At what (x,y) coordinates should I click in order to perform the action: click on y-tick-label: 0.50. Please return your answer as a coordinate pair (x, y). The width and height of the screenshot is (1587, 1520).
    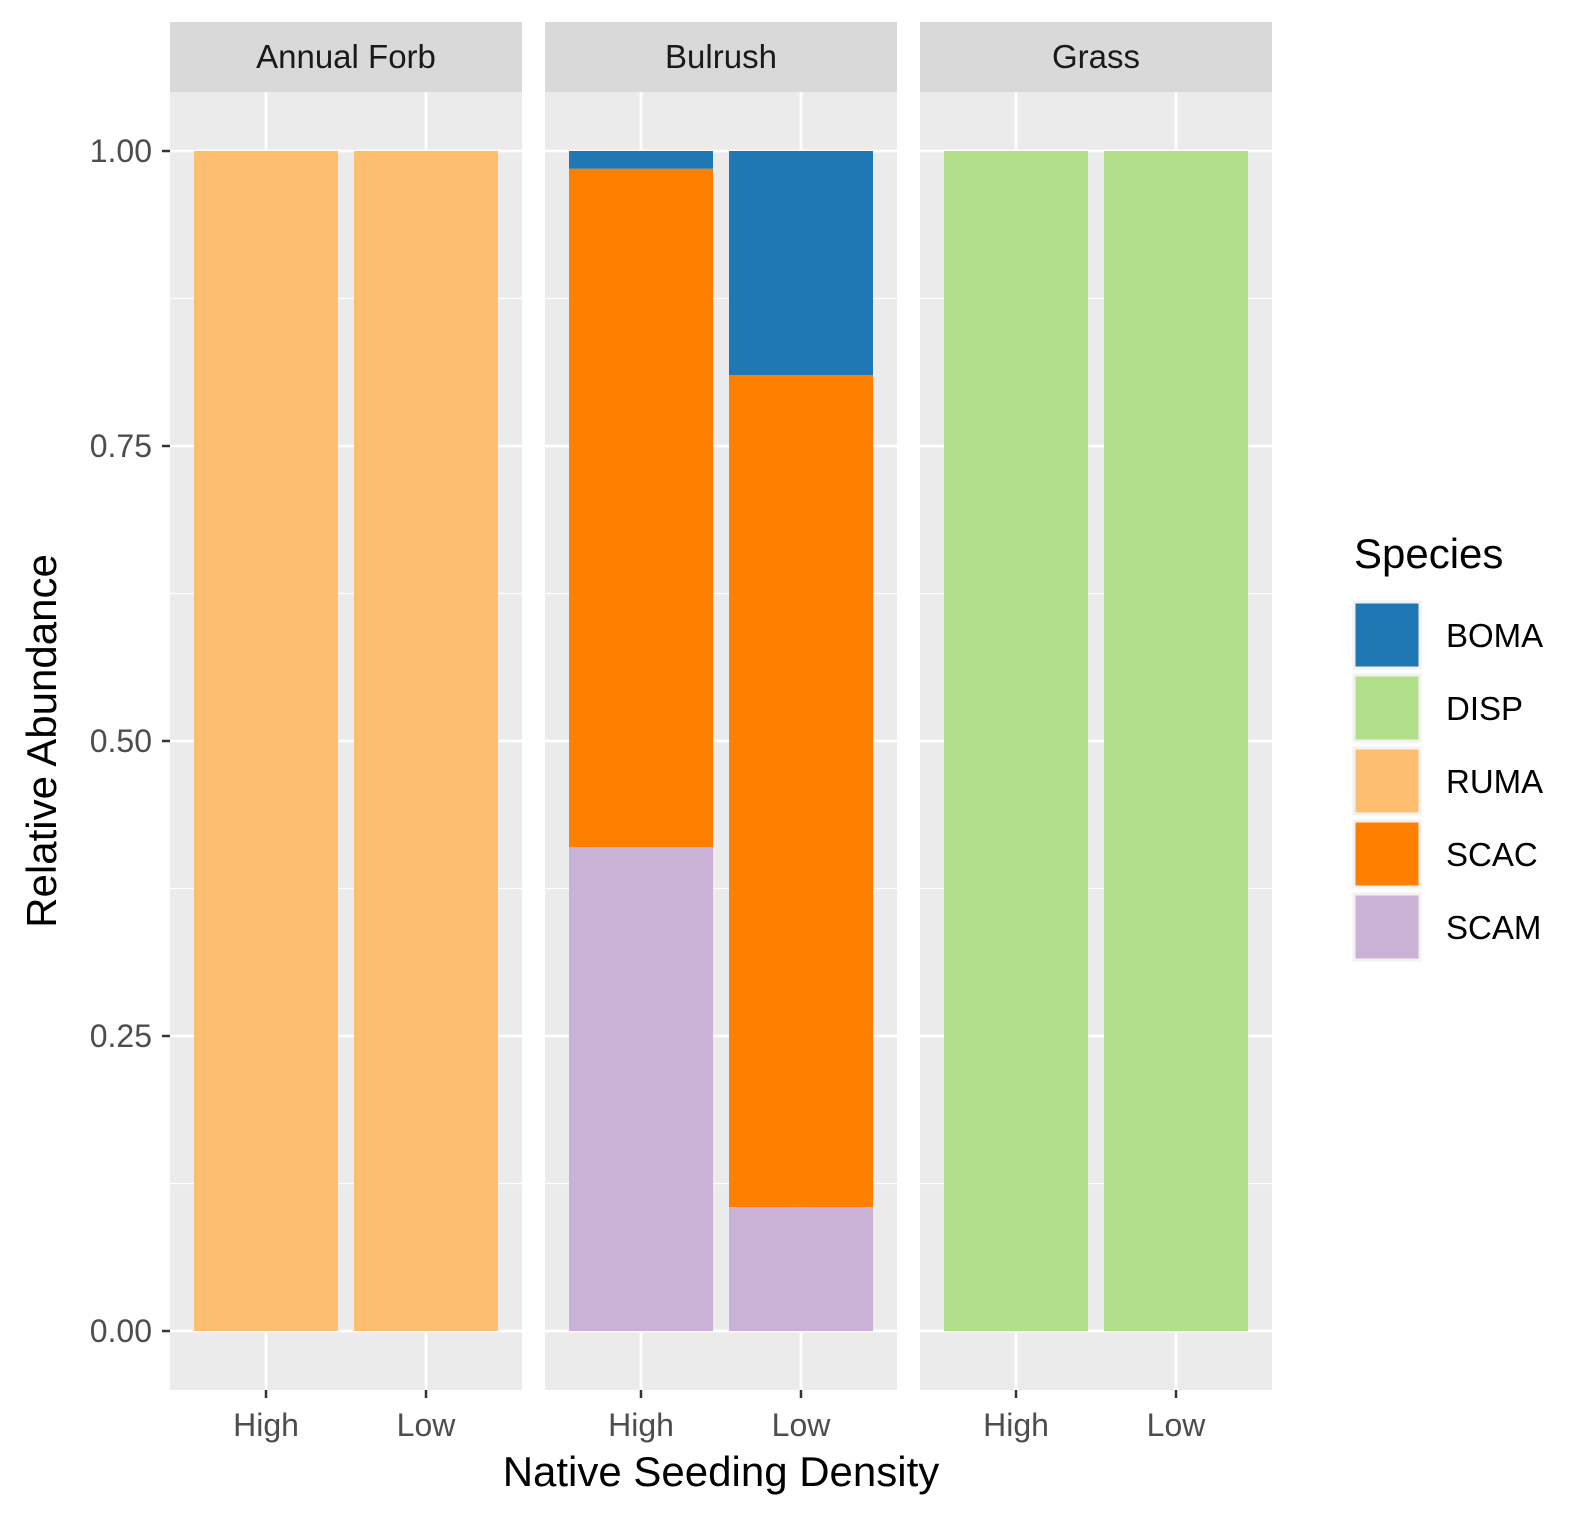
    Looking at the image, I should click on (121, 741).